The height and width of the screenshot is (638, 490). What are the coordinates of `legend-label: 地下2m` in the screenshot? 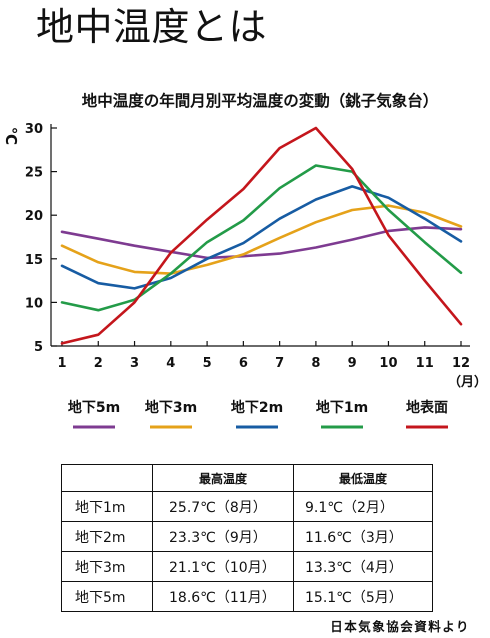 It's located at (257, 407).